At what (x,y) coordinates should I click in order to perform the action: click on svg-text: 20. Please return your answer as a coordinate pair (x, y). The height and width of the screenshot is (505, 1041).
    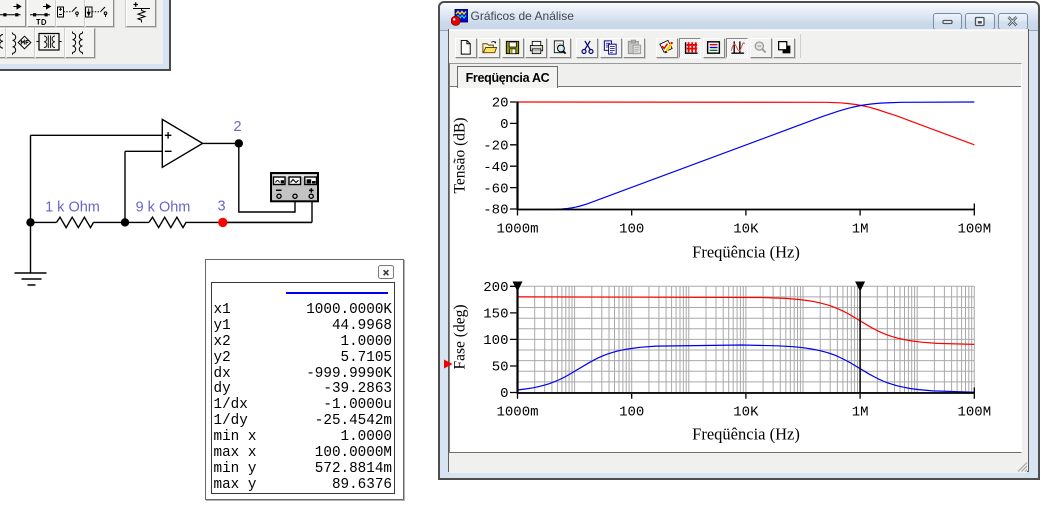
    Looking at the image, I should click on (500, 104).